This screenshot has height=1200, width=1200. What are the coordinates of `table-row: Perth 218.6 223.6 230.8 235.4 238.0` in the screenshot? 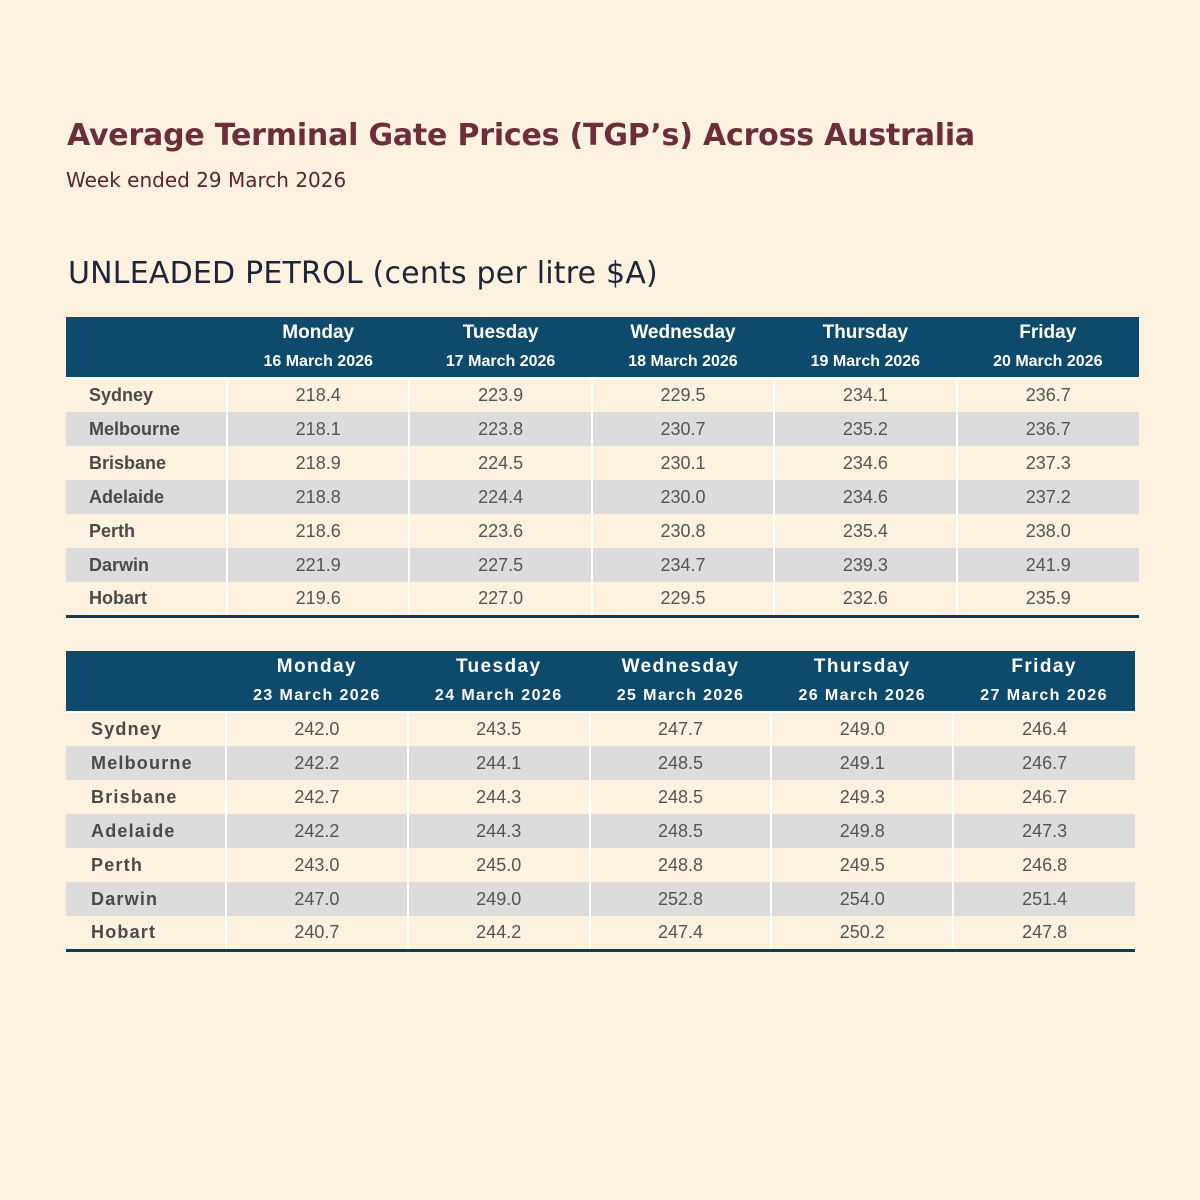 It's located at (602, 531).